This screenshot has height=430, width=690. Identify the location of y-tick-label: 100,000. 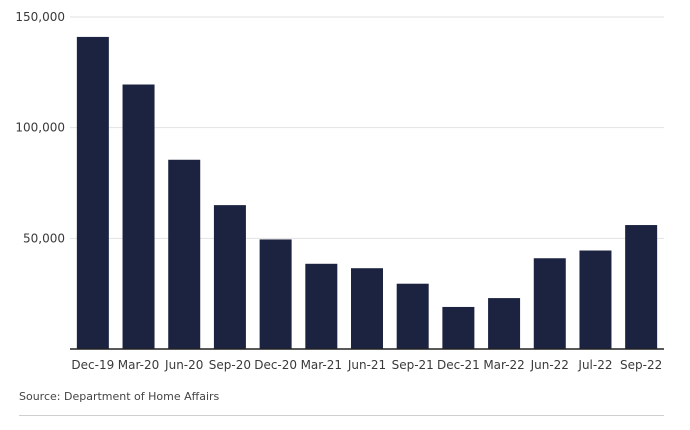
(40, 128).